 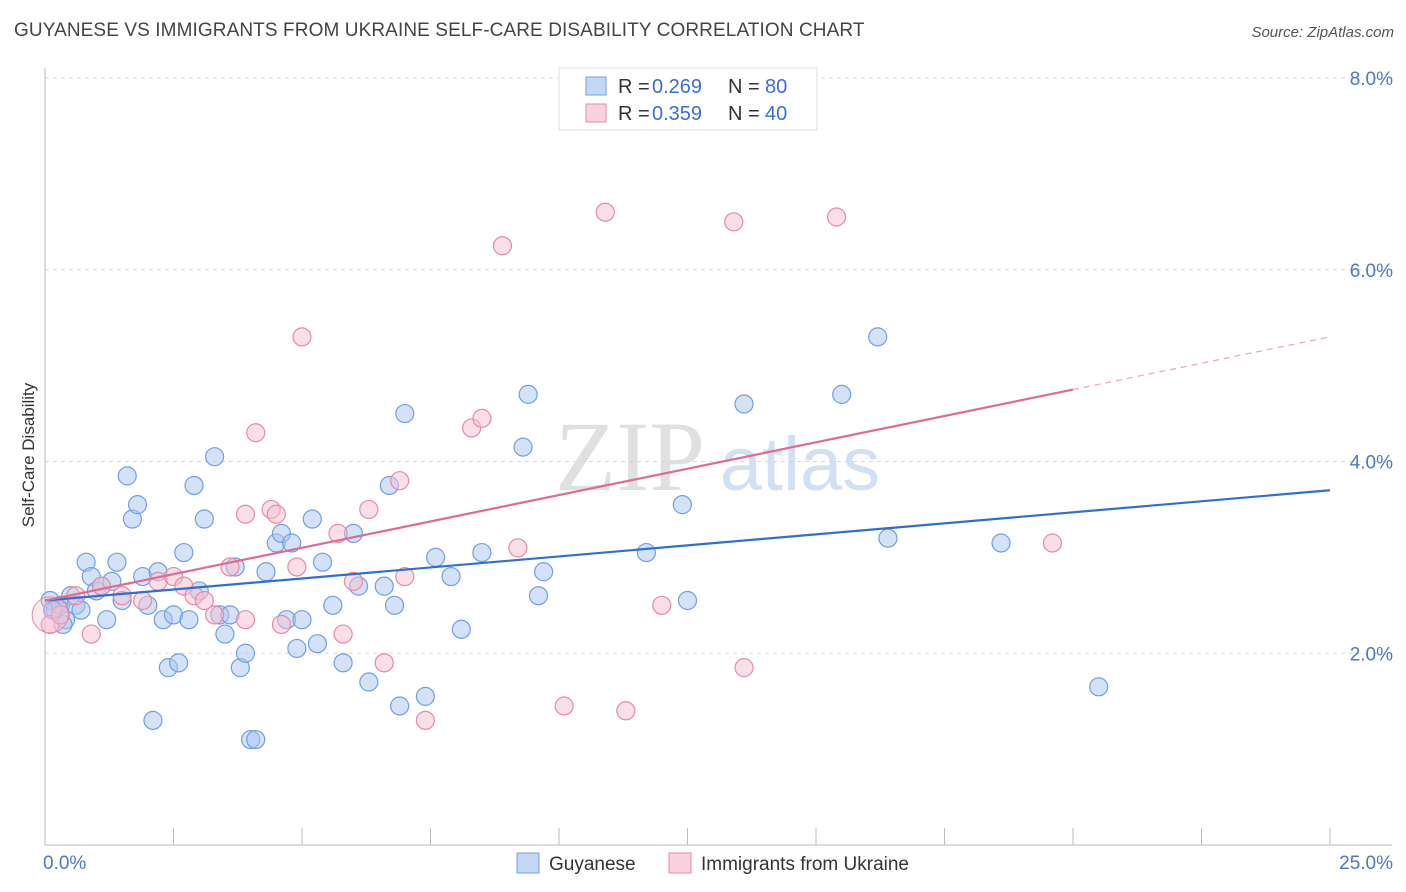 What do you see at coordinates (1371, 654) in the screenshot?
I see `y-tick-label: 2.0%` at bounding box center [1371, 654].